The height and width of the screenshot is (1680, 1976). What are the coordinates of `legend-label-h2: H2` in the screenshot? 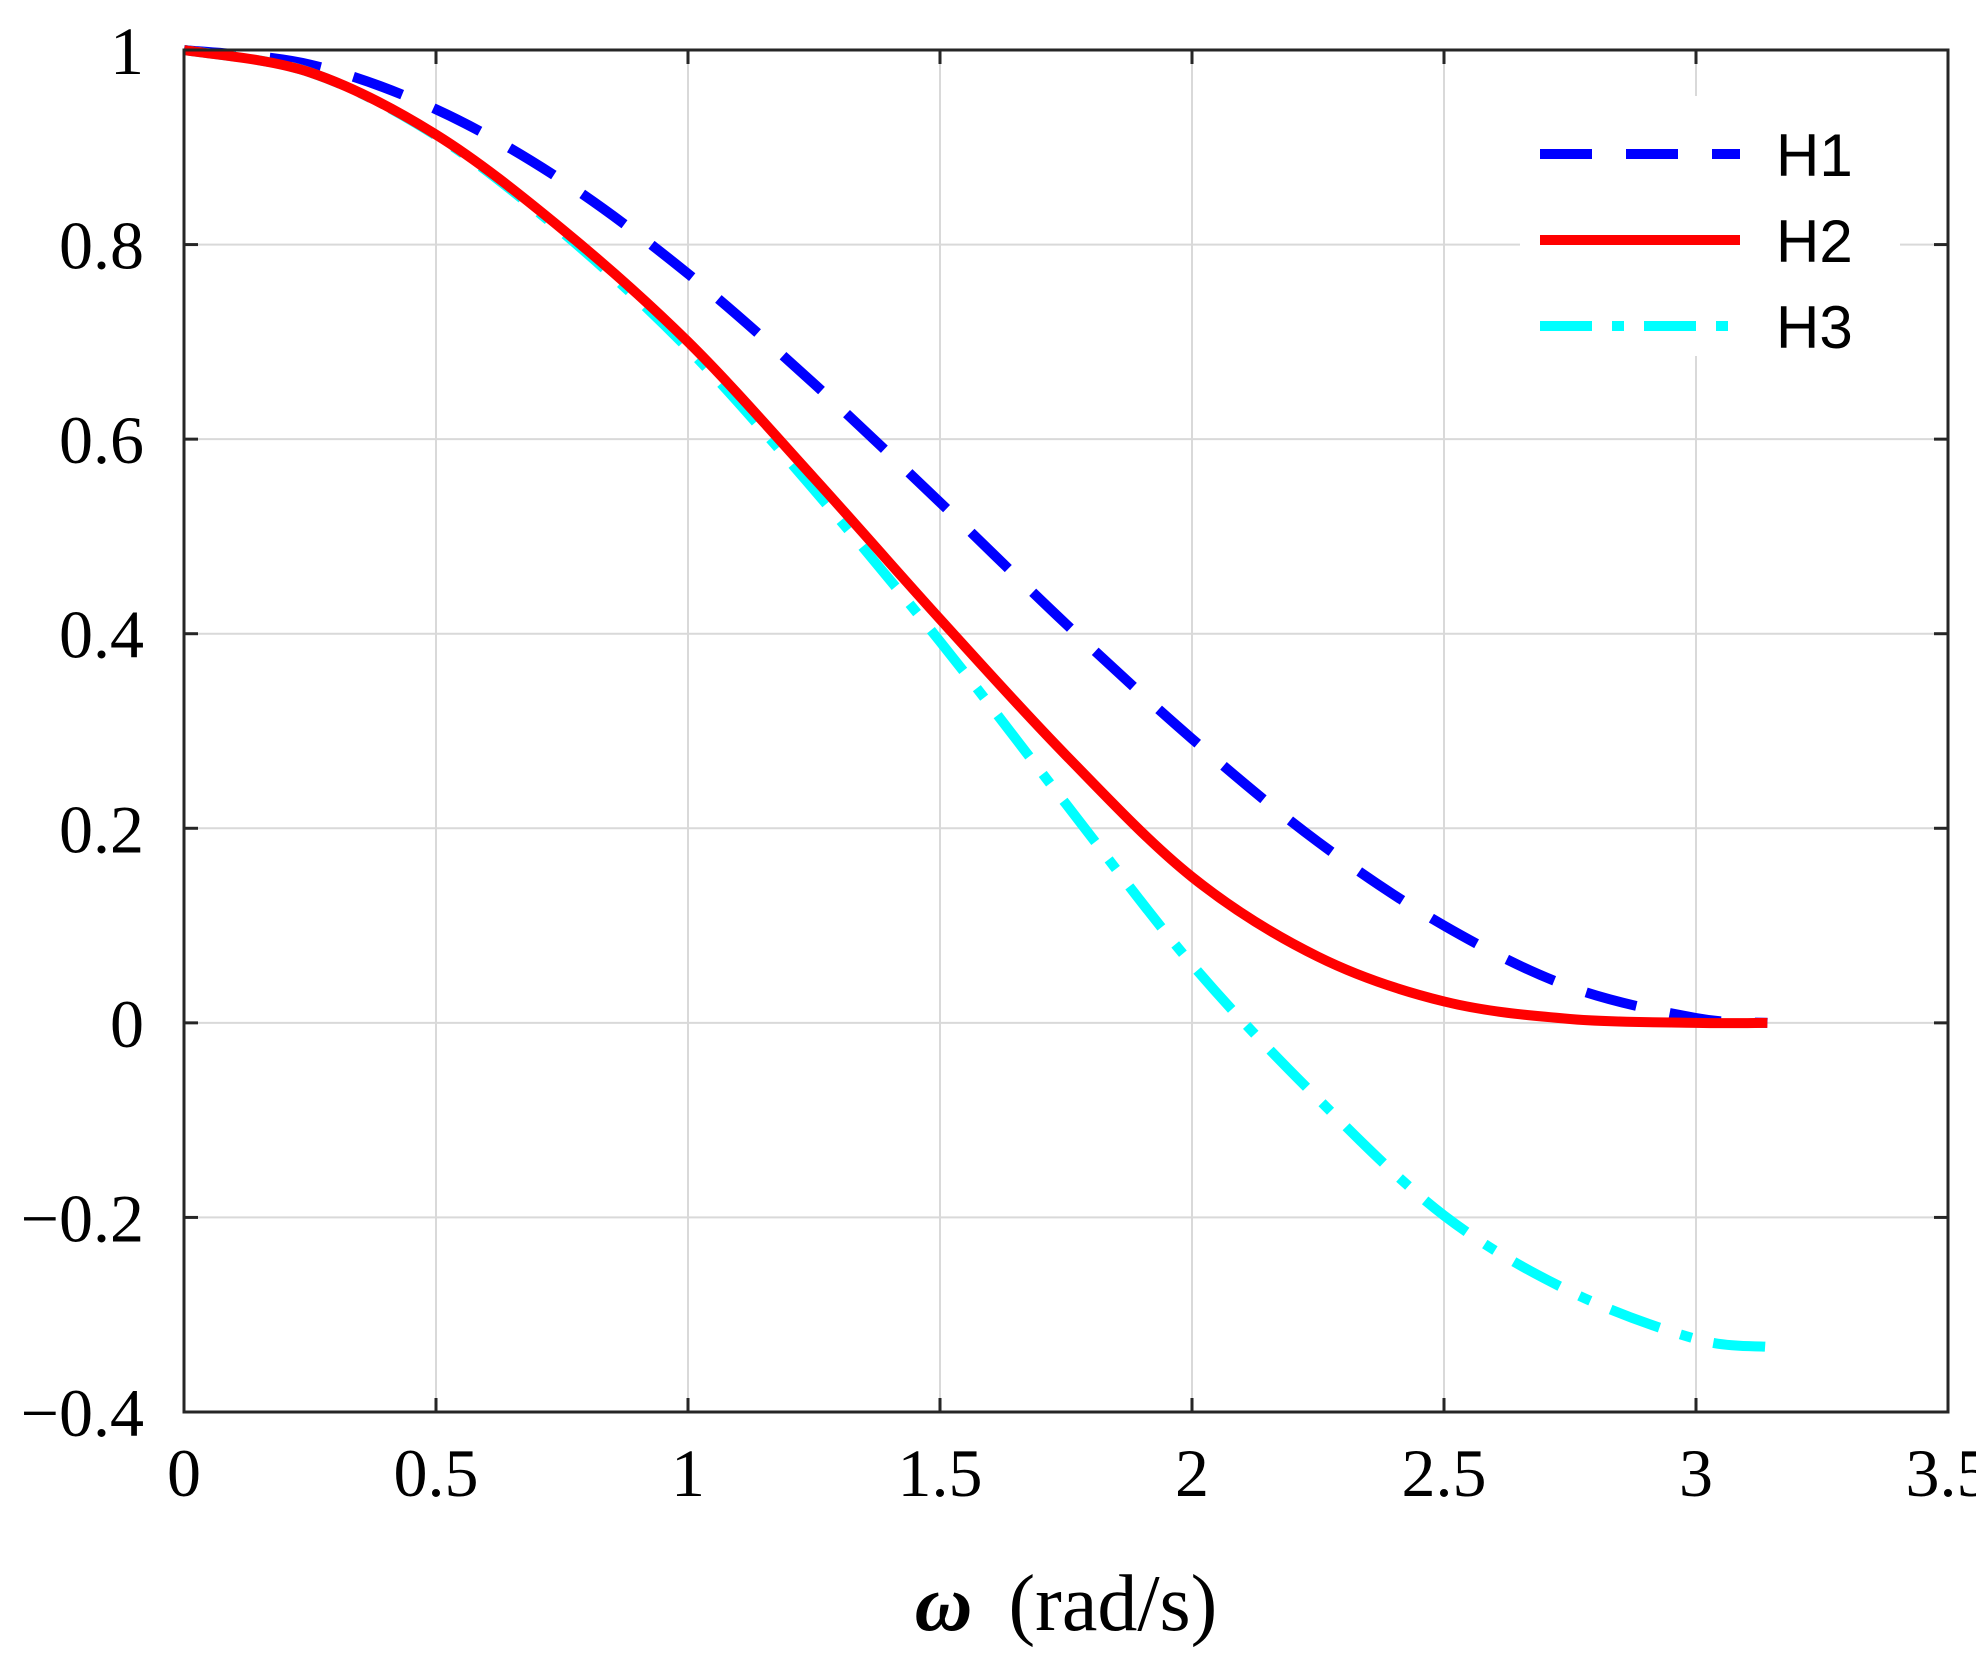 It's located at (1814, 241).